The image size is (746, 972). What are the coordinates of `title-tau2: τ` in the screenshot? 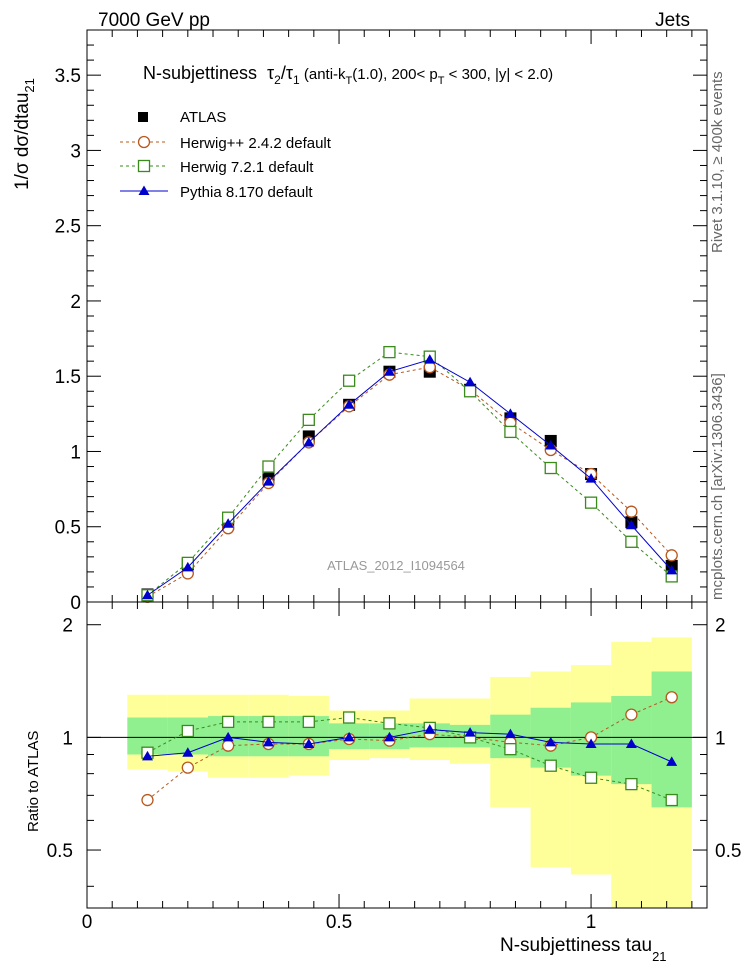 It's located at (270, 73).